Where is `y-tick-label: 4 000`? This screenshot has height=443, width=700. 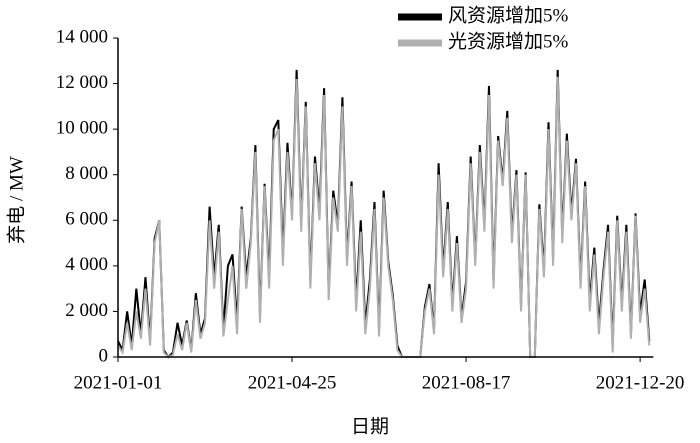 y-tick-label: 4 000 is located at coordinates (86, 264).